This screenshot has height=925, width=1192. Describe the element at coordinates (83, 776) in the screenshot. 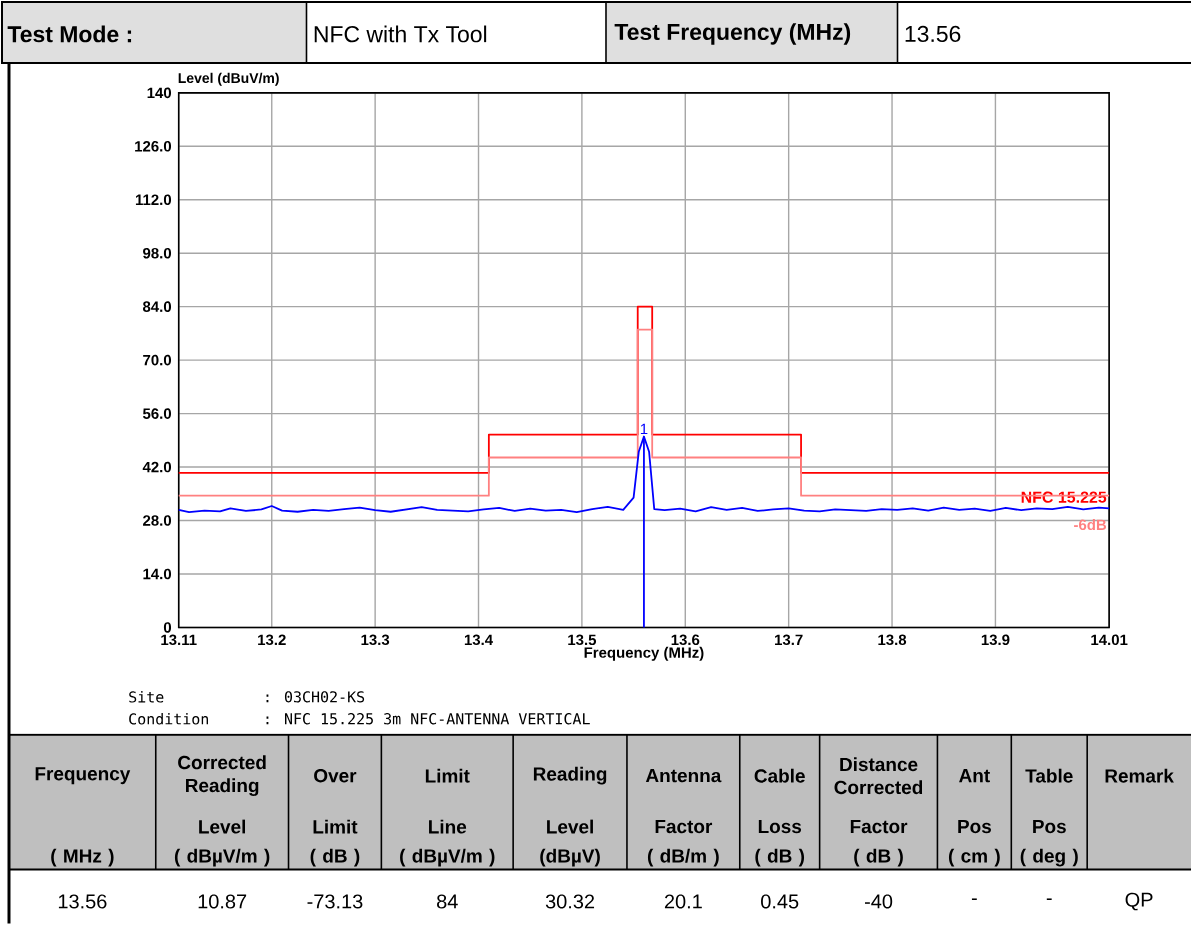

I see `text: Frequency` at that location.